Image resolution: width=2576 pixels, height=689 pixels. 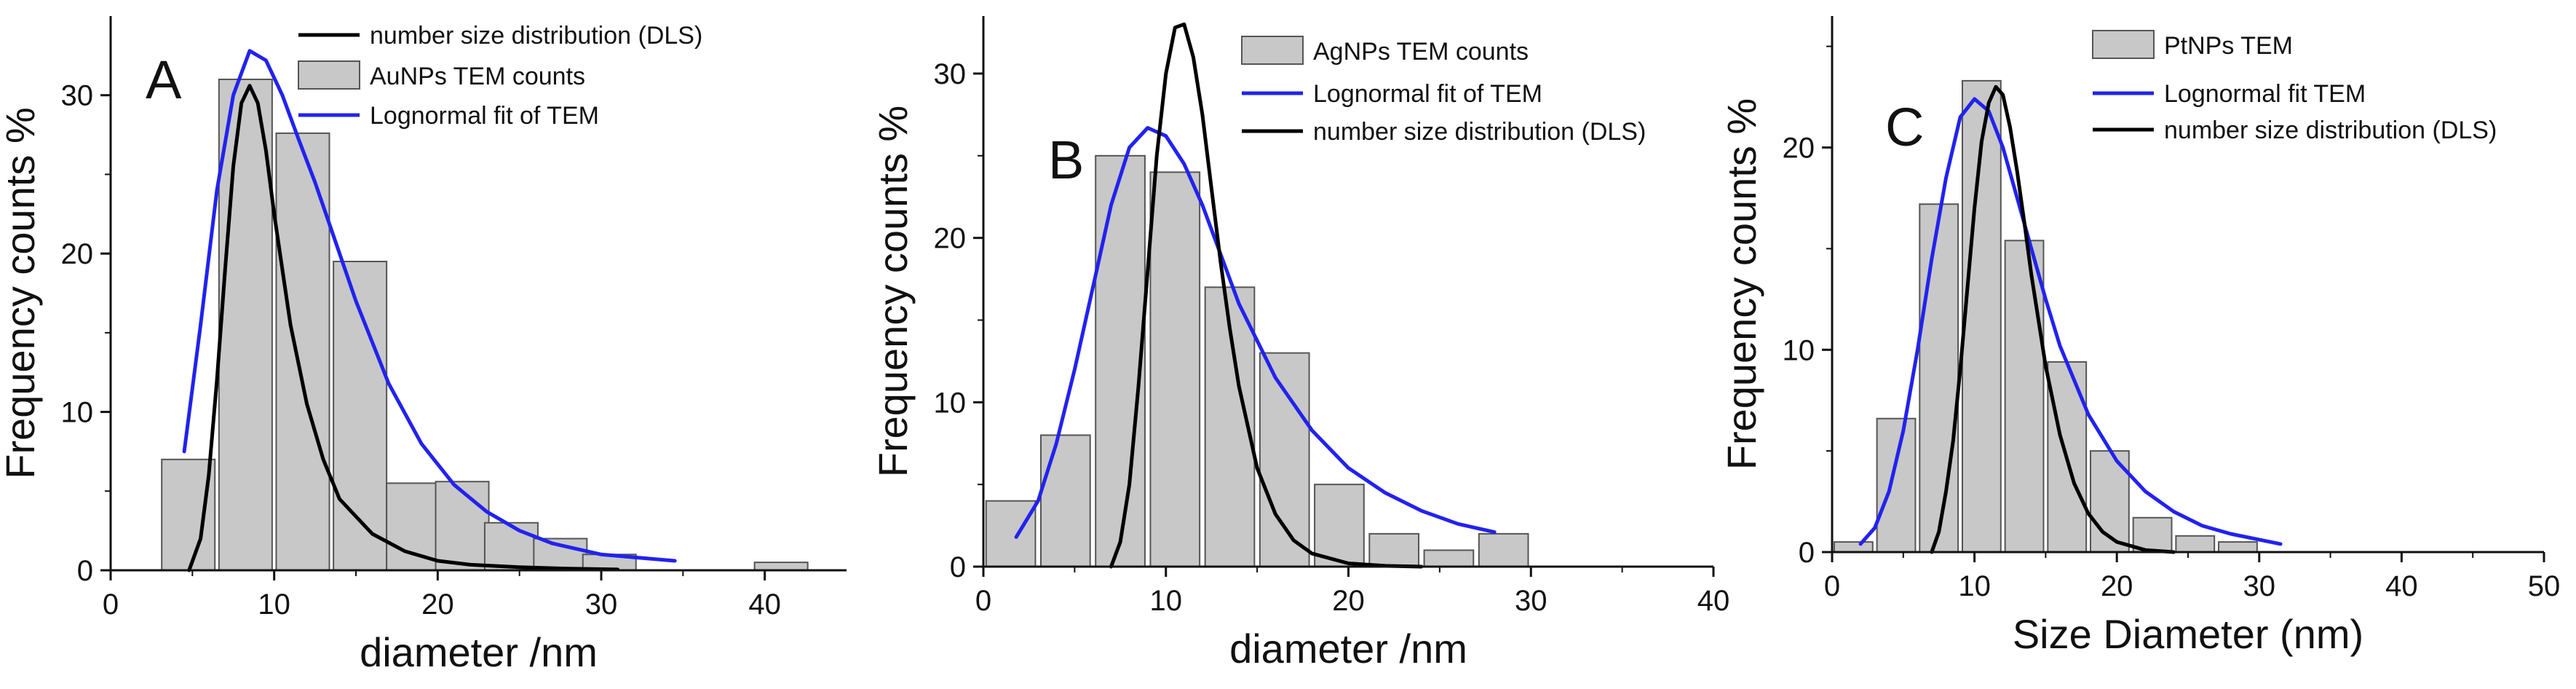 I want to click on panel-label: A, so click(x=164, y=80).